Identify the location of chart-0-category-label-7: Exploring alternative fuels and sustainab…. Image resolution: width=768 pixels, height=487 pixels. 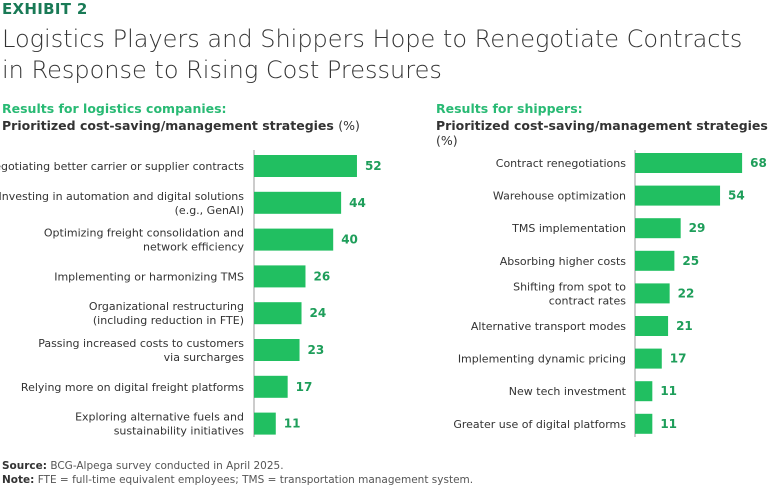
(159, 424).